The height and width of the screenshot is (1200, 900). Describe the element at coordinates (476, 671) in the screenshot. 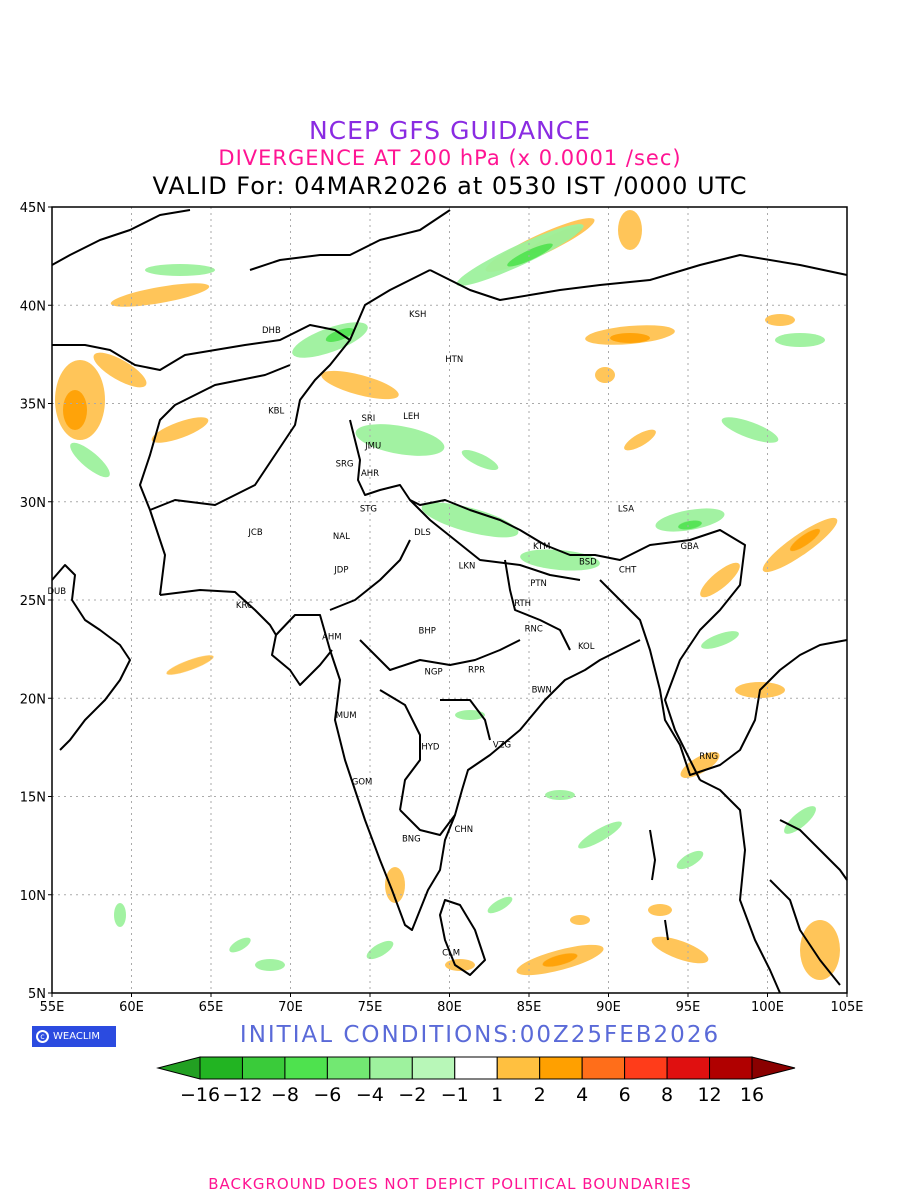

I see `station-label: RPR` at that location.